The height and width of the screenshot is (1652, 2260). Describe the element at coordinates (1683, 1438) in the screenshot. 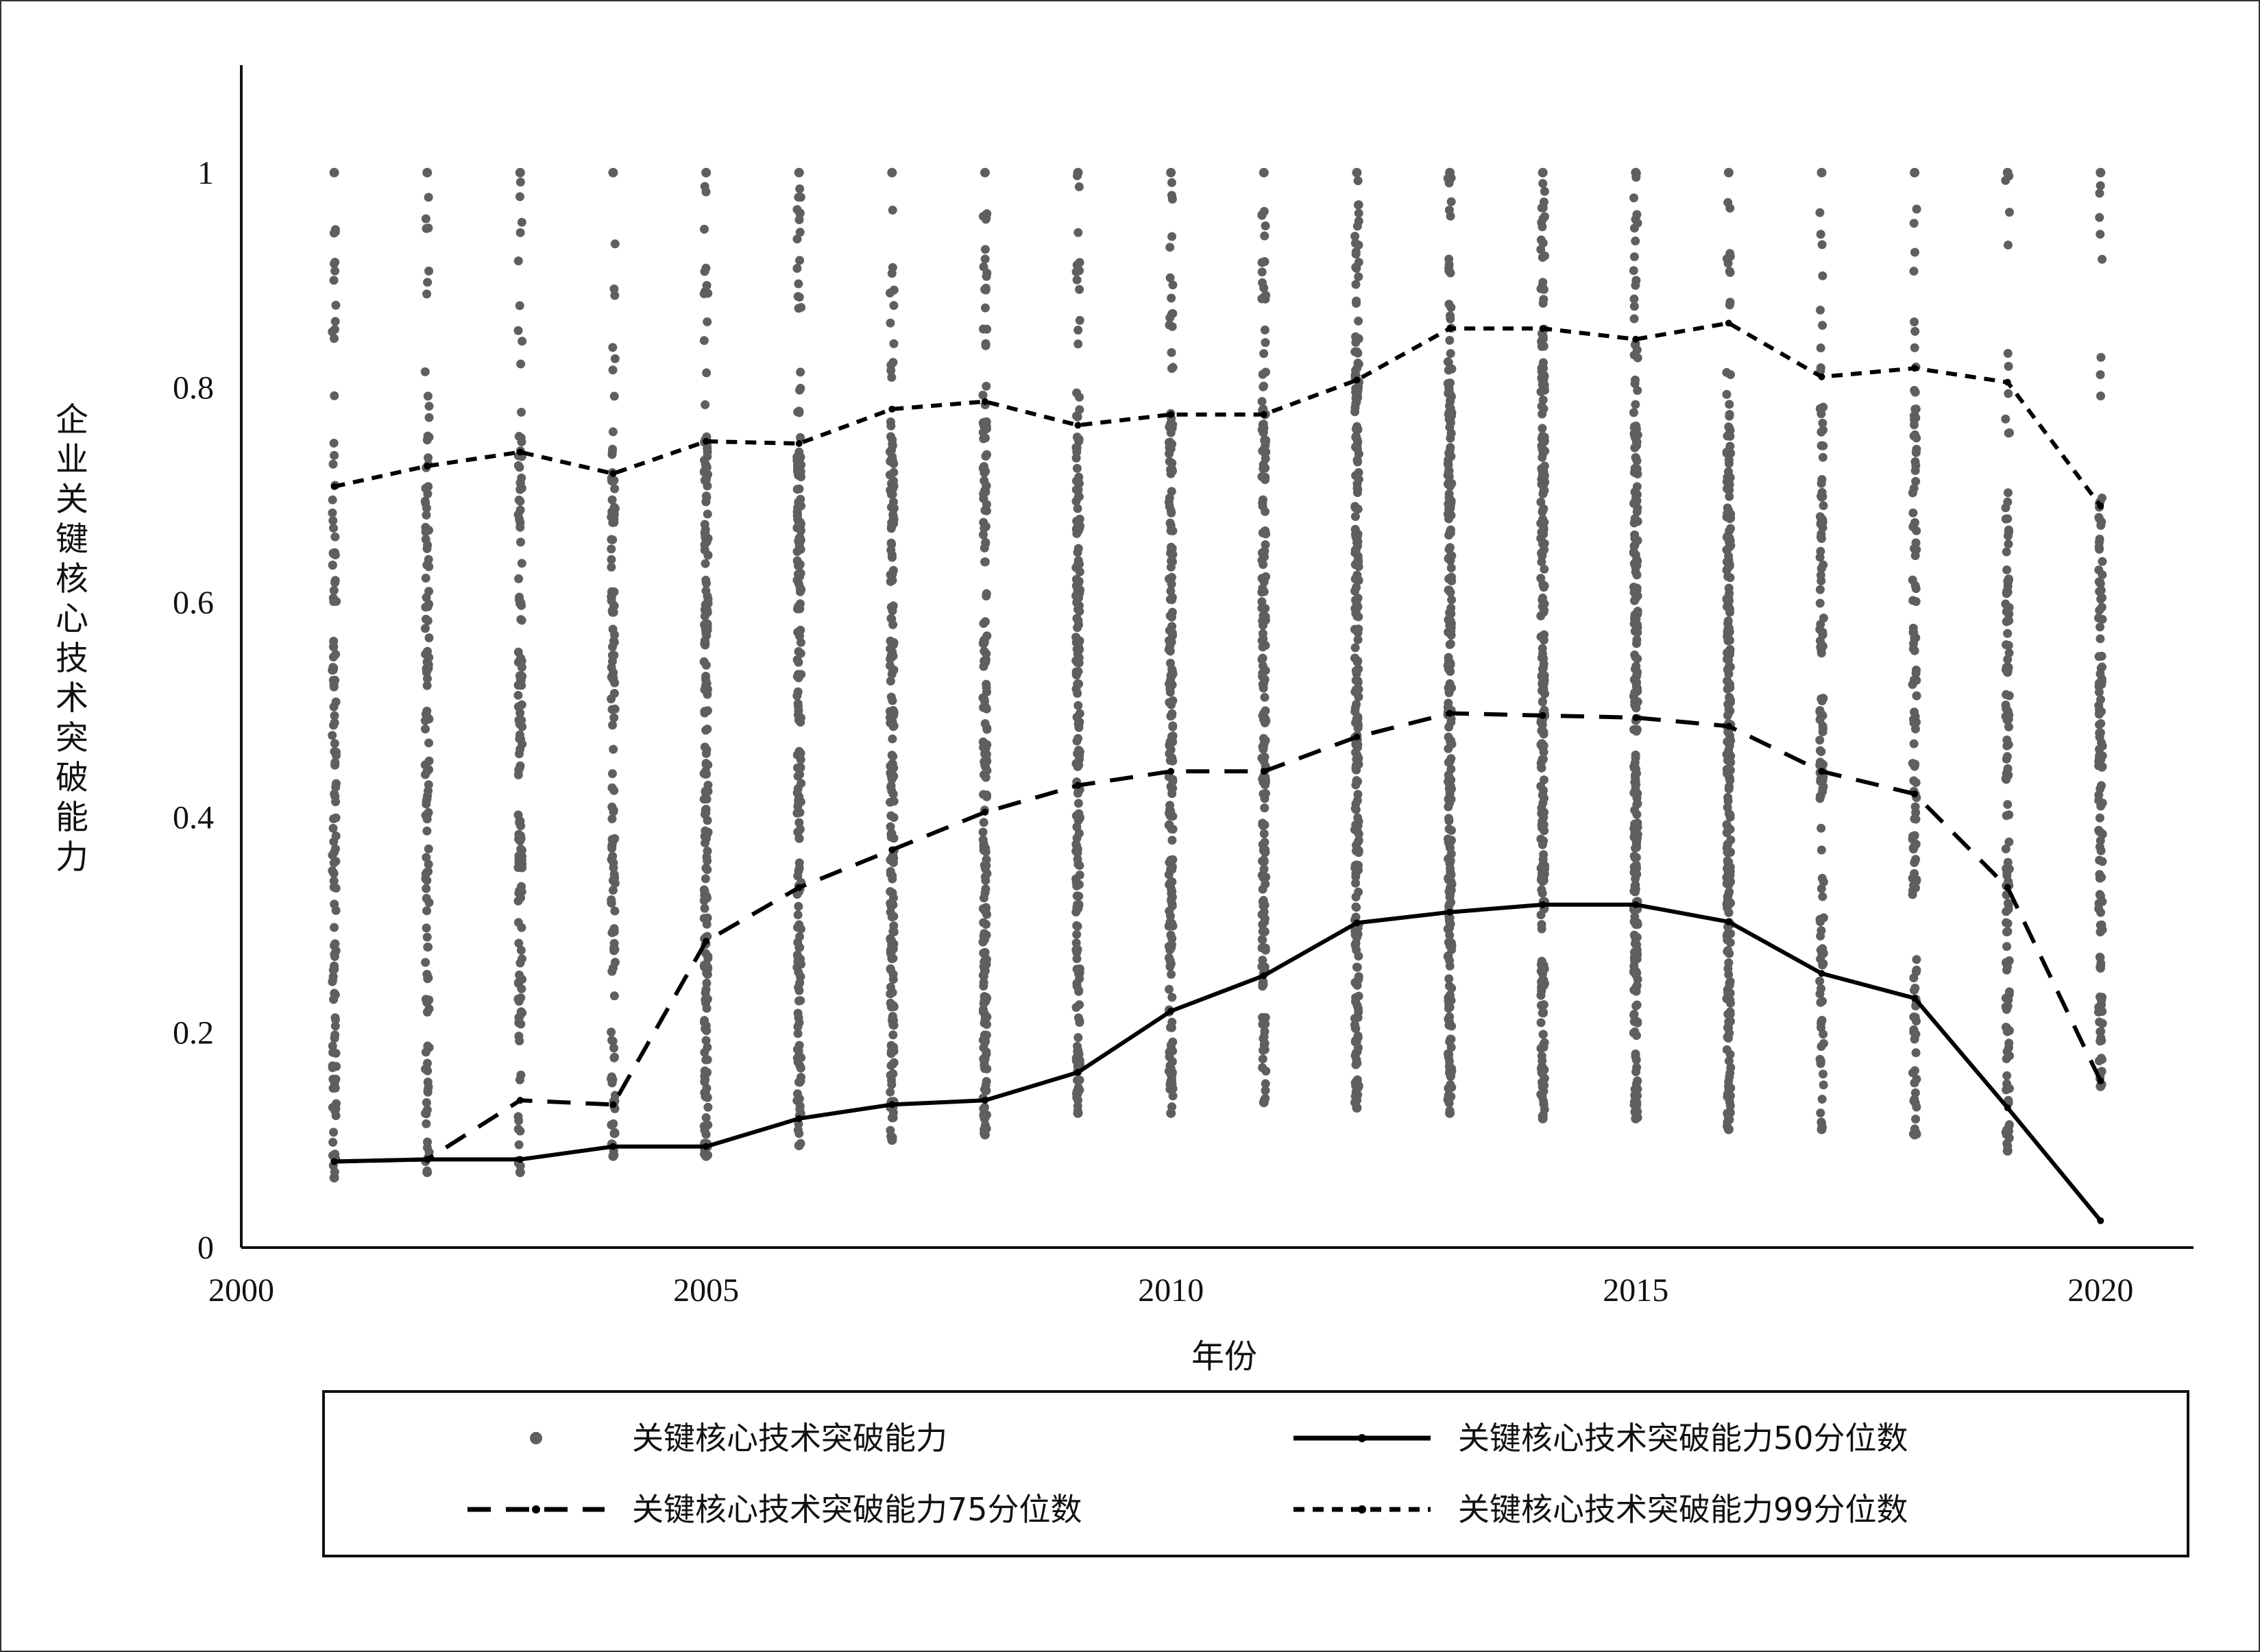

I see `legend-label: 关键核心技术突破能力50分位数` at that location.